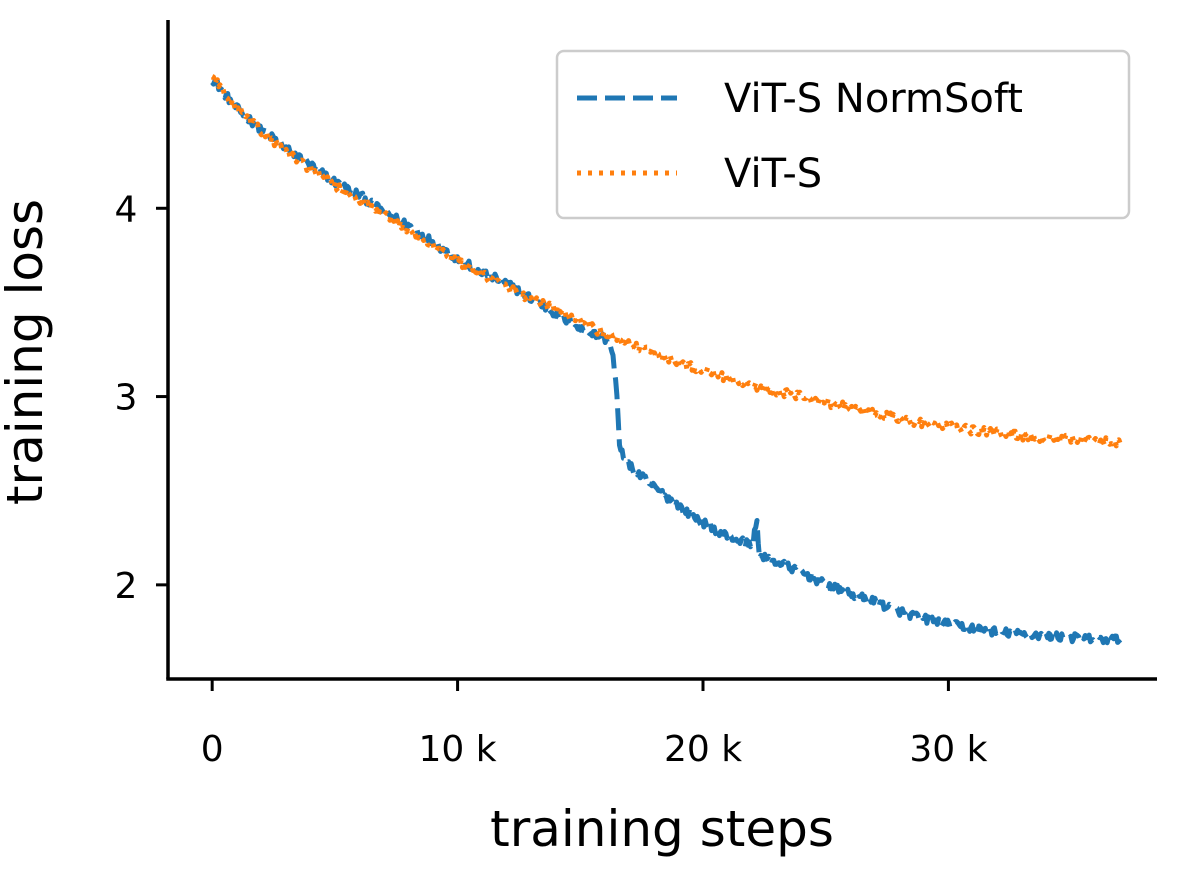 This screenshot has height=882, width=1196. What do you see at coordinates (594, 724) in the screenshot?
I see `x-ticks: 0 10 k 20 k 30 k` at bounding box center [594, 724].